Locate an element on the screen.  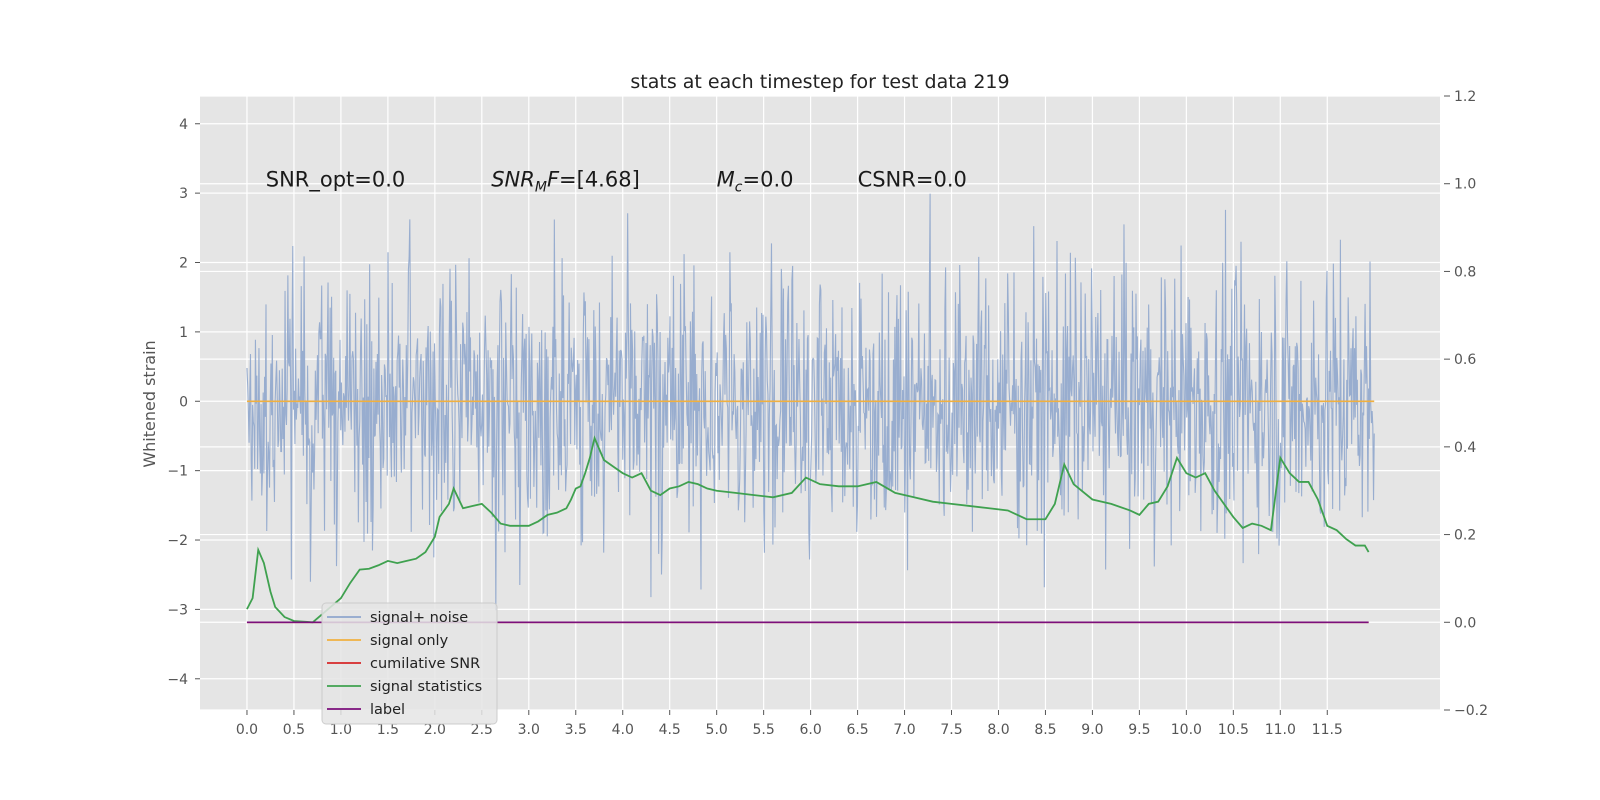
y2-tick-label: 0.4 is located at coordinates (1465, 448).